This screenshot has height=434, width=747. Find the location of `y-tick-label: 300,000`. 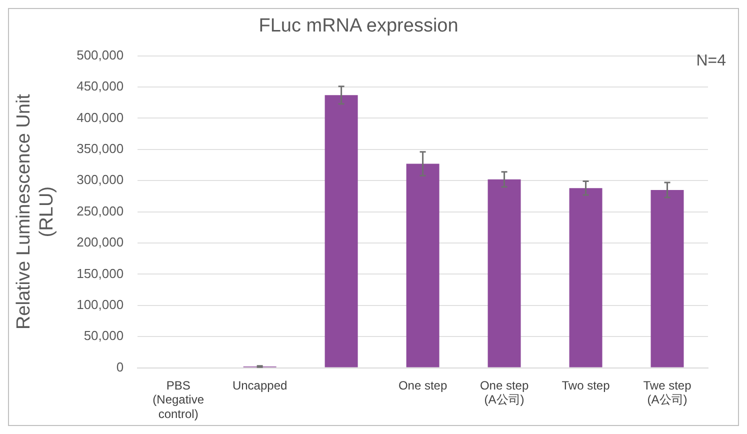

y-tick-label: 300,000 is located at coordinates (100, 180).